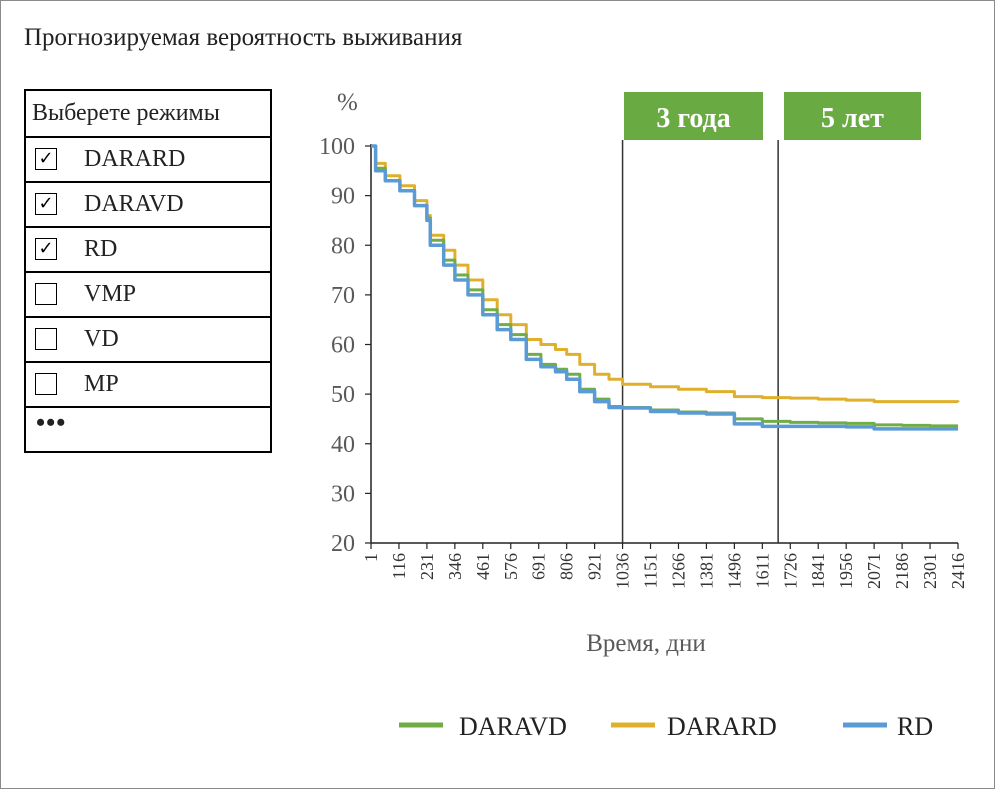 The image size is (995, 789). What do you see at coordinates (915, 726) in the screenshot?
I see `legend-label-rd: RD` at bounding box center [915, 726].